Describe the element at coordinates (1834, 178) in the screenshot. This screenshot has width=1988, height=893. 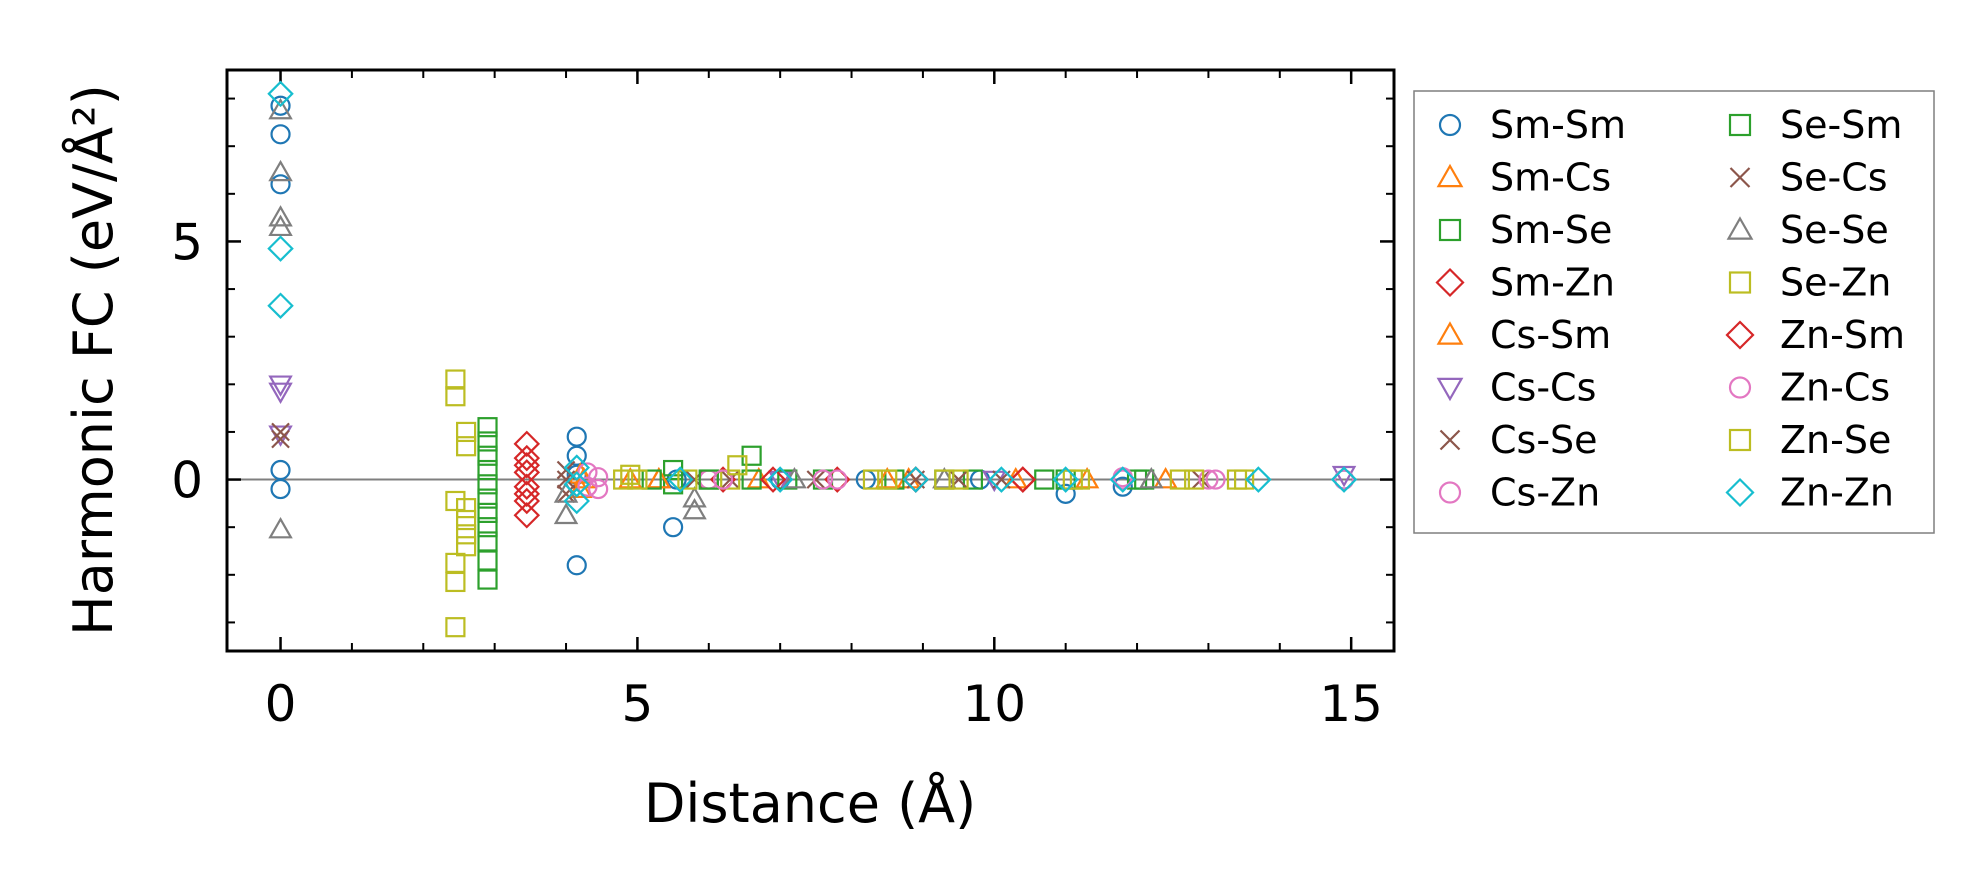
I see `legend-label: Se-Cs` at that location.